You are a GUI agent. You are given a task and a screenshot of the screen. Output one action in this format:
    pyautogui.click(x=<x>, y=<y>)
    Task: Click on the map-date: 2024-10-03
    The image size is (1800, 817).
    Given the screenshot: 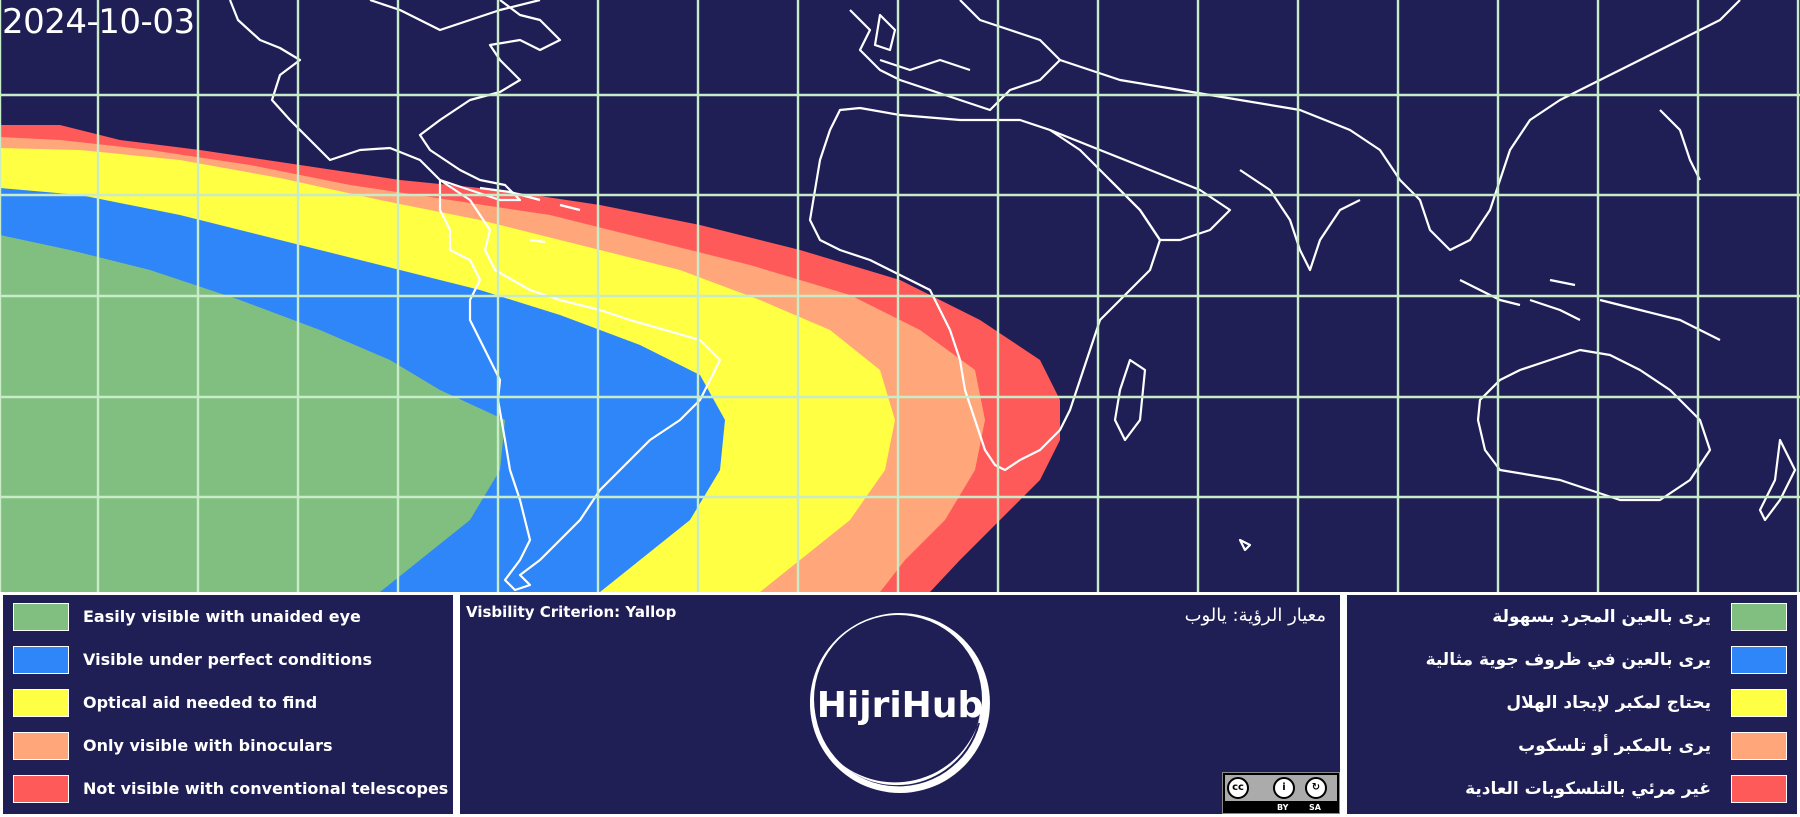 What is the action you would take?
    pyautogui.click(x=98, y=22)
    